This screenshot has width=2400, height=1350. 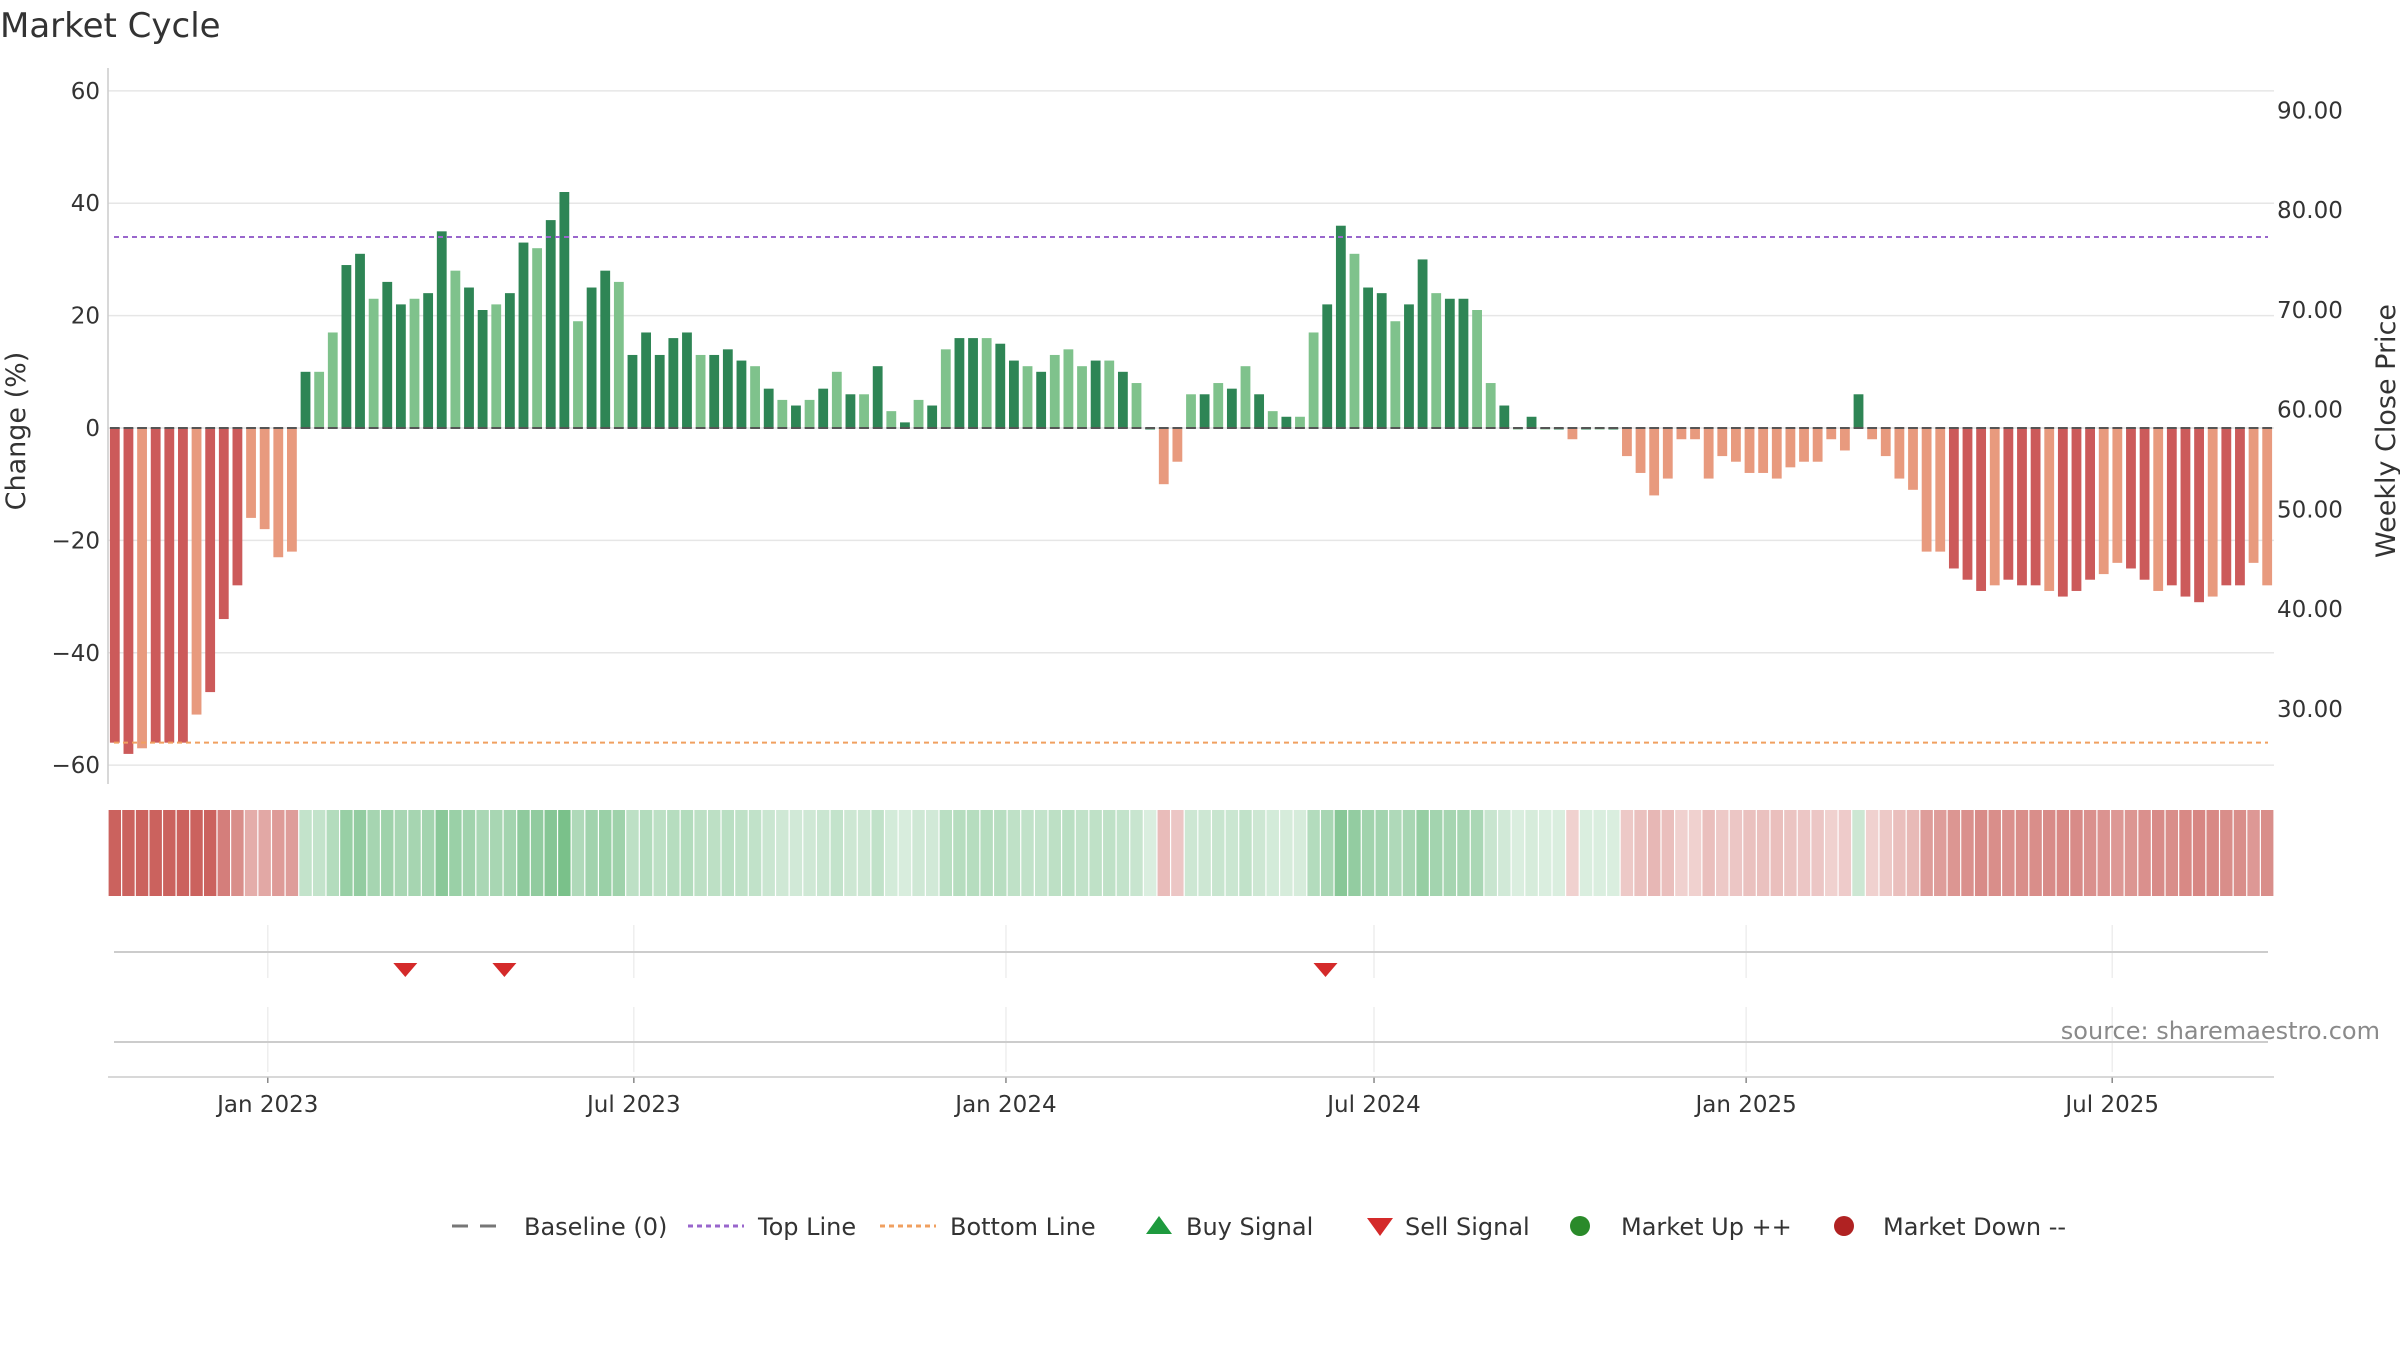 I want to click on legend-dot-icon, so click(x=1580, y=1226).